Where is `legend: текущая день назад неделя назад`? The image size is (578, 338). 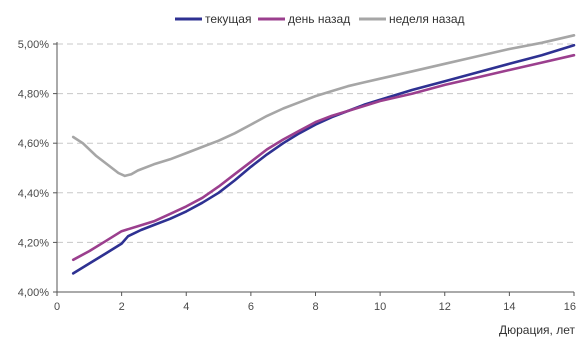
legend: текущая день назад неделя назад is located at coordinates (320, 19).